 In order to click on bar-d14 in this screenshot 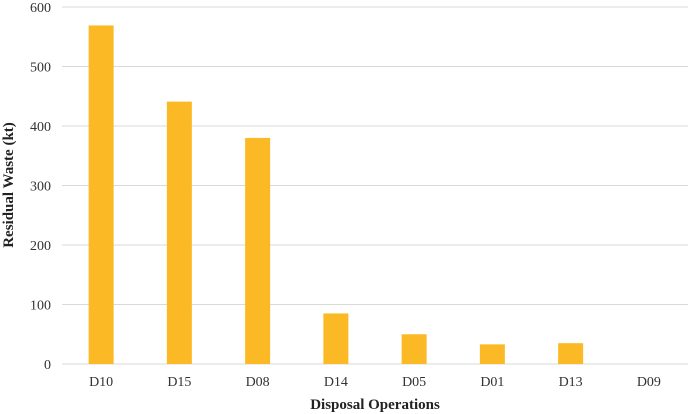, I will do `click(336, 338)`.